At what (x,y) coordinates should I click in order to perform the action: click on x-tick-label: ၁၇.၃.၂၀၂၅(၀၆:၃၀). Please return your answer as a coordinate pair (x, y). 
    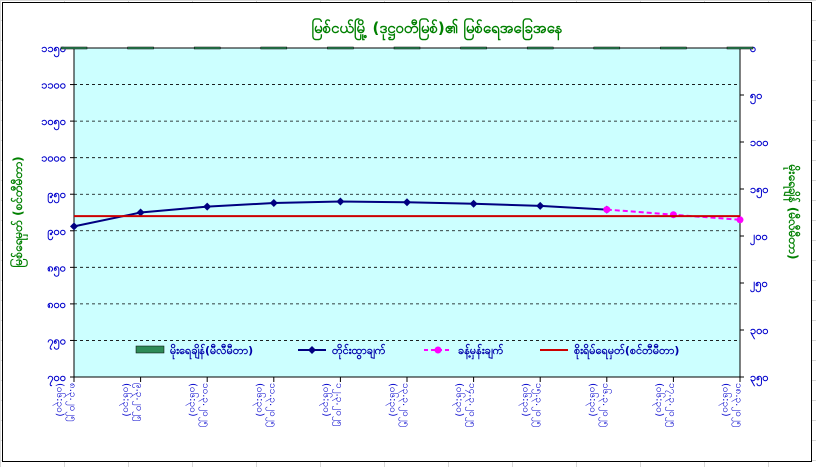
    Looking at the image, I should click on (664, 405).